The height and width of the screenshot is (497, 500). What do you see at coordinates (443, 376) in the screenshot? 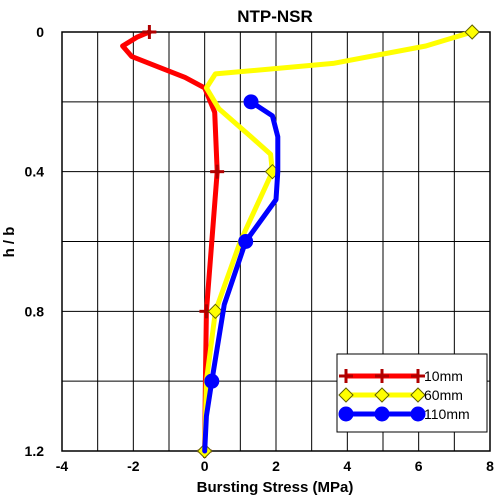
I see `legend-label: 10mm` at bounding box center [443, 376].